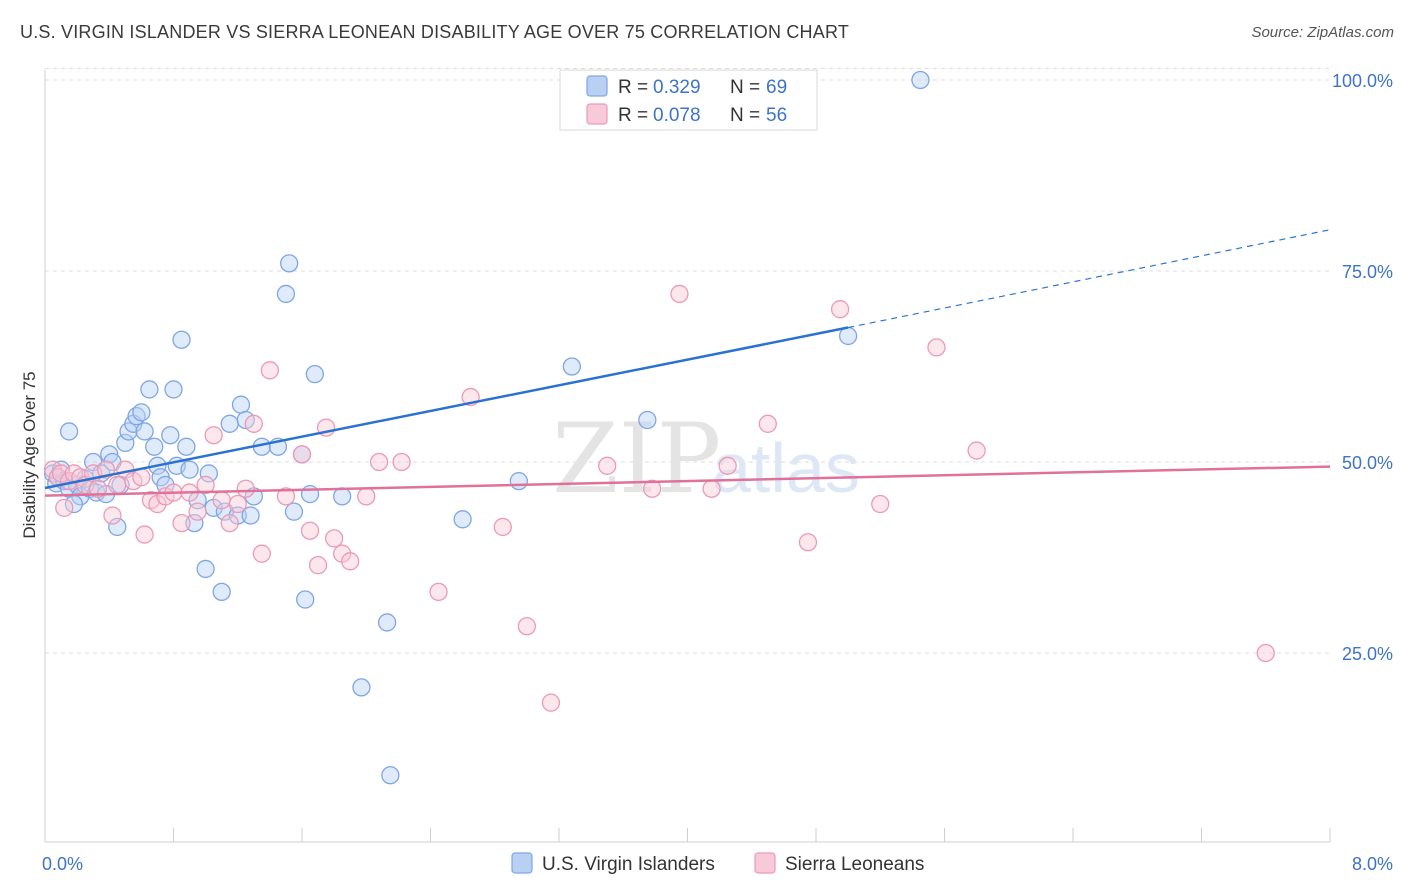 This screenshot has height=892, width=1406. I want to click on trend-line-sierra-leonean, so click(687, 481).